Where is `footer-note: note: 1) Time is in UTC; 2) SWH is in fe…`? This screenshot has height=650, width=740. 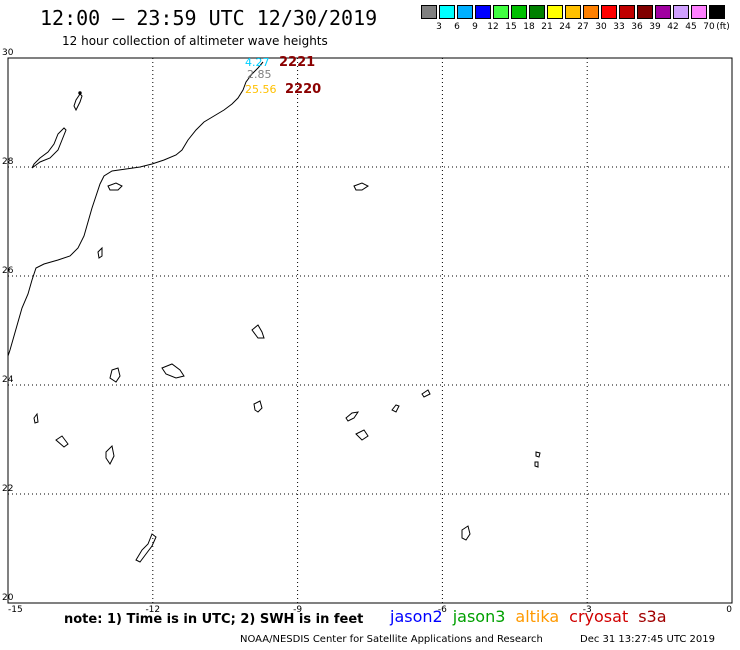
footer-note: note: 1) Time is in UTC; 2) SWH is in fe… is located at coordinates (214, 619).